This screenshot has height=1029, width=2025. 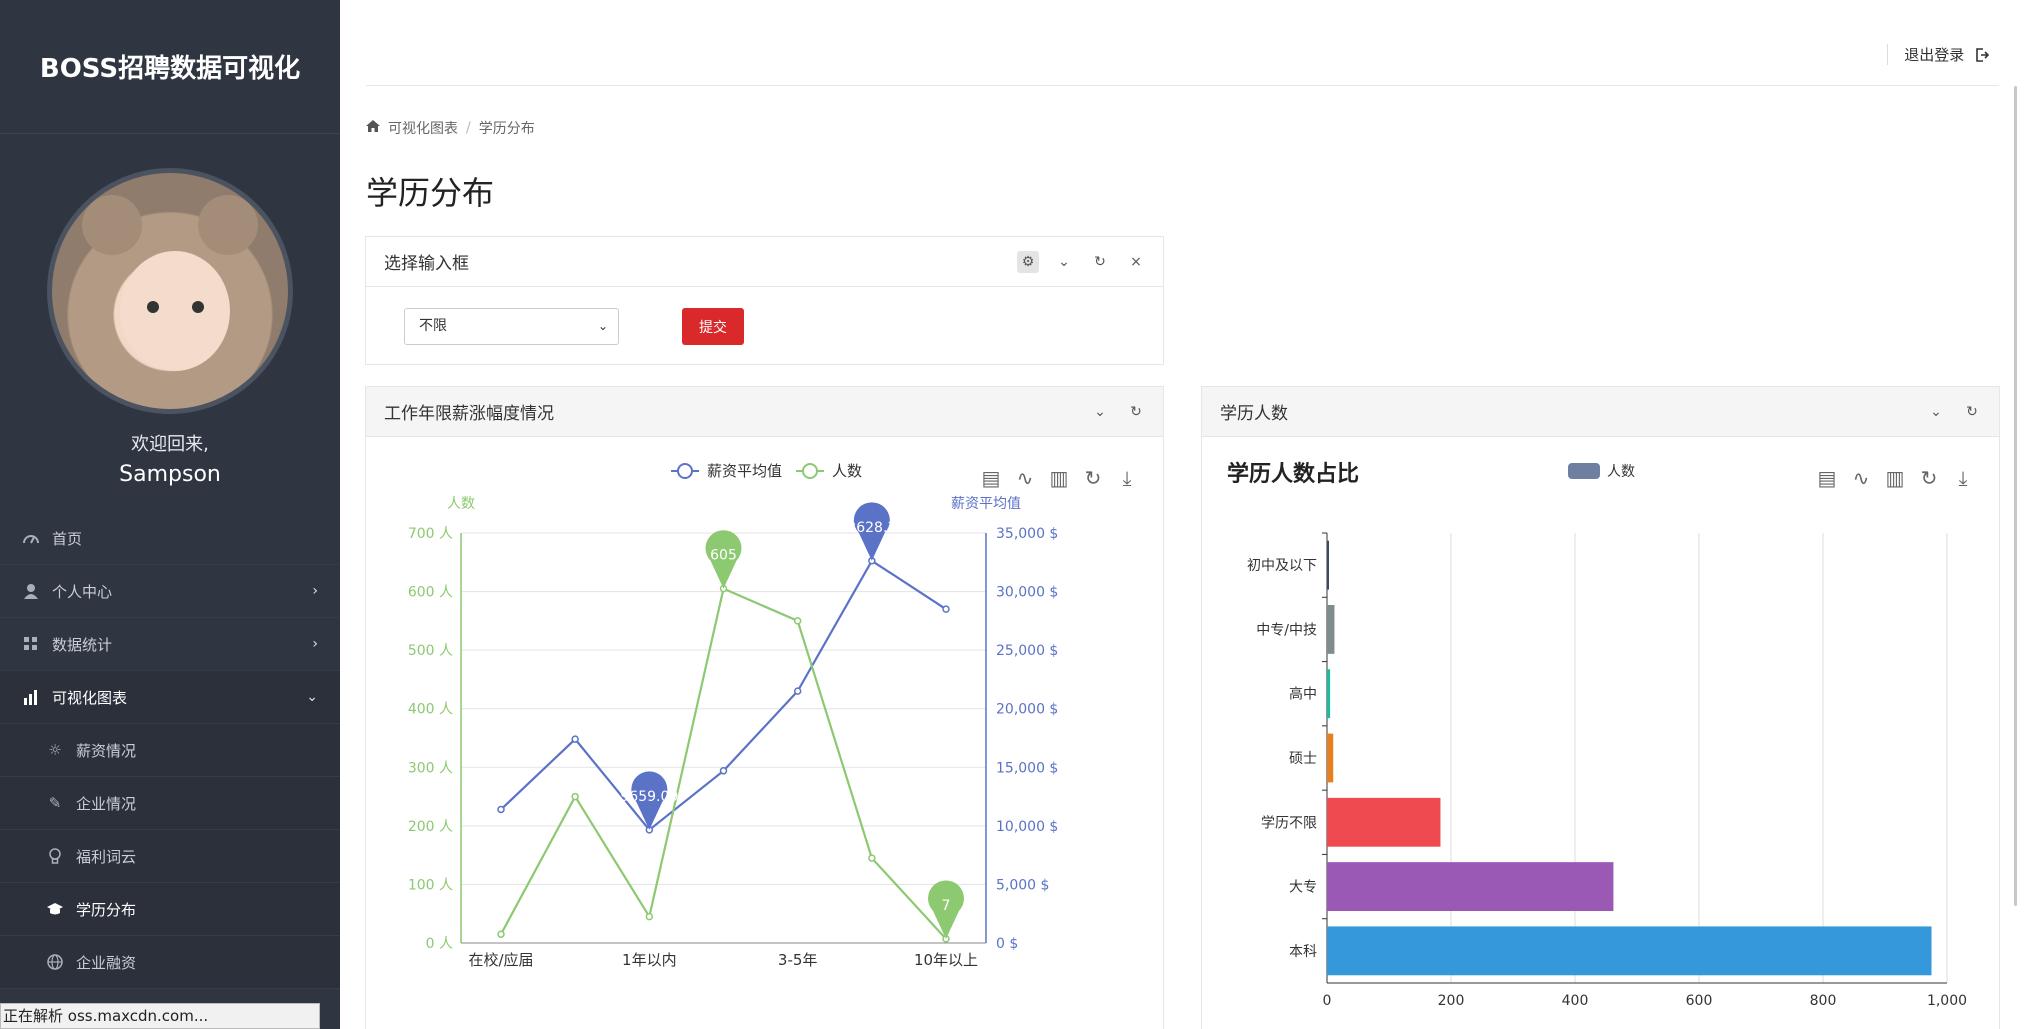 I want to click on value-marker-label: 32628.36, so click(x=871, y=528).